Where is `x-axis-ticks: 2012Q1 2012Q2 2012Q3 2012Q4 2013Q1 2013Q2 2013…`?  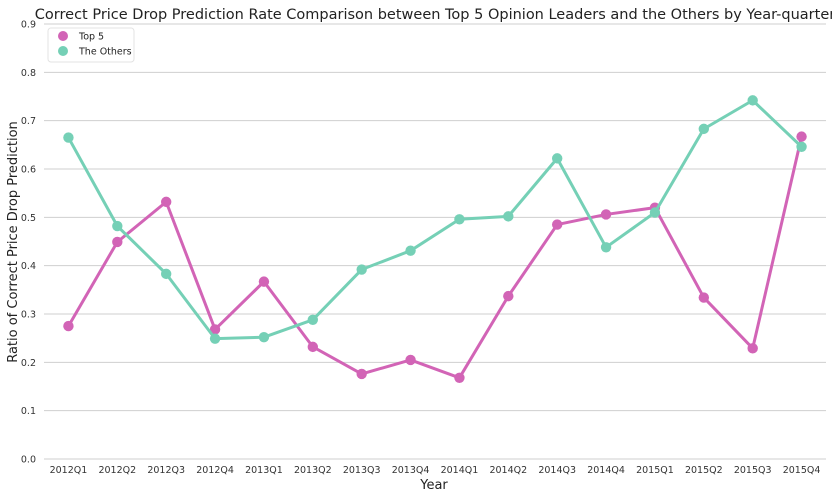 x-axis-ticks: 2012Q1 2012Q2 2012Q3 2012Q4 2013Q1 2013Q2 2013… is located at coordinates (435, 470).